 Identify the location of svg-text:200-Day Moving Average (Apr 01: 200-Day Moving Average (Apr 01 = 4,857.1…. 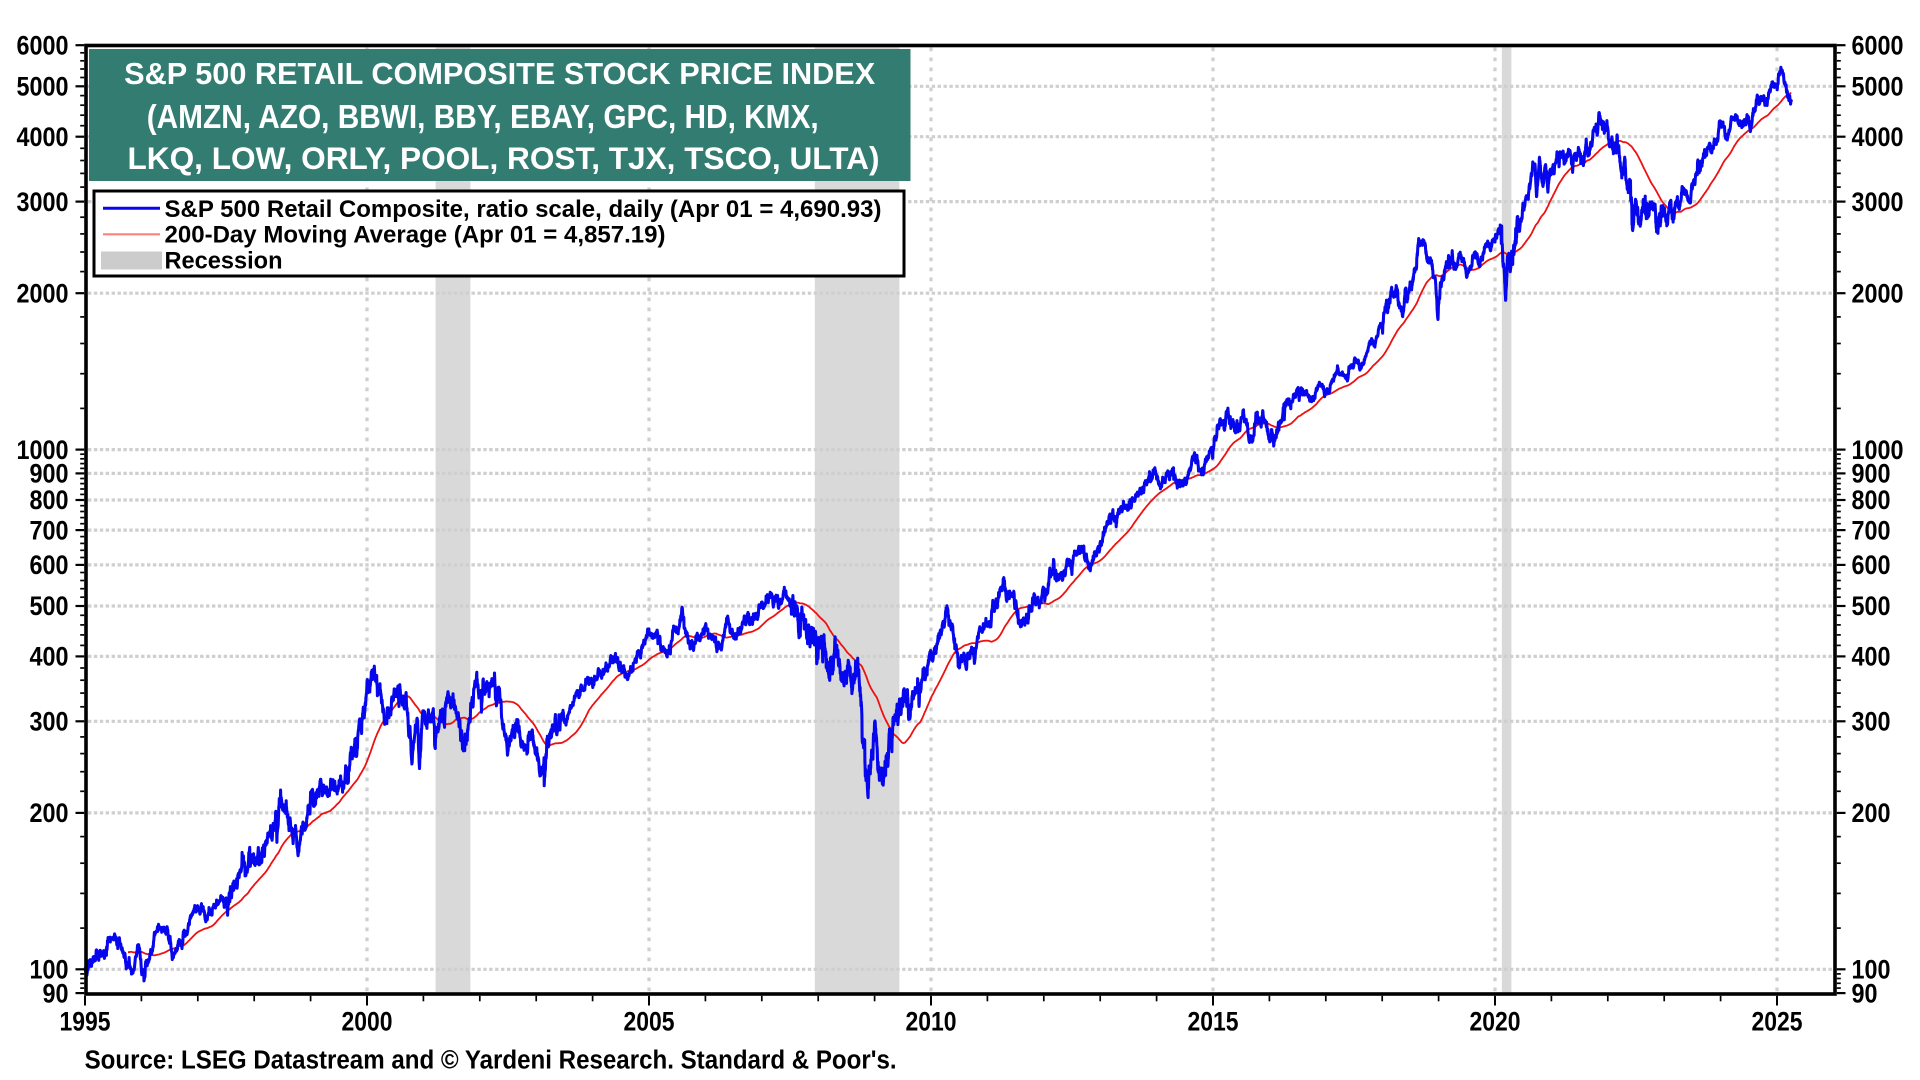
(415, 235).